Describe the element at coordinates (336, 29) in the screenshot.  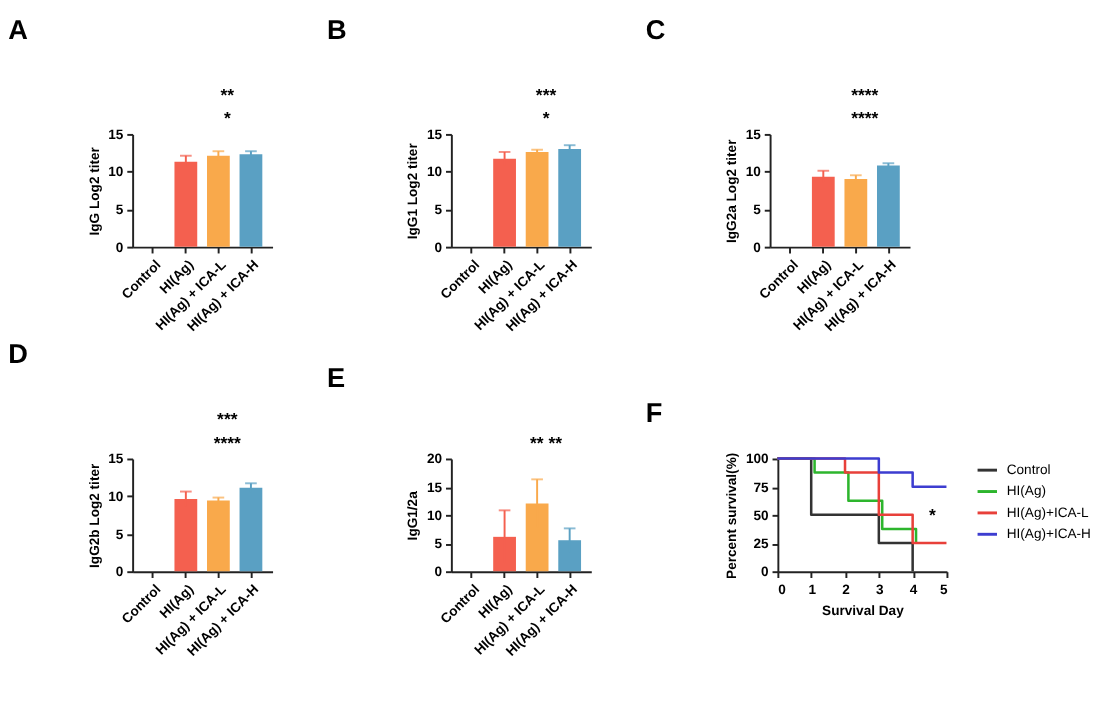
I see `chart-title: B` at that location.